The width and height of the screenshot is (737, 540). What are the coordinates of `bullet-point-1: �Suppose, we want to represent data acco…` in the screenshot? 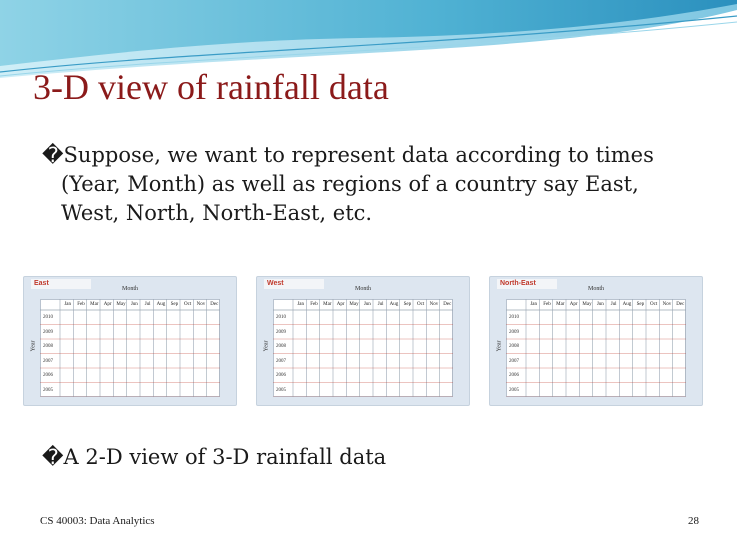 It's located at (382, 184).